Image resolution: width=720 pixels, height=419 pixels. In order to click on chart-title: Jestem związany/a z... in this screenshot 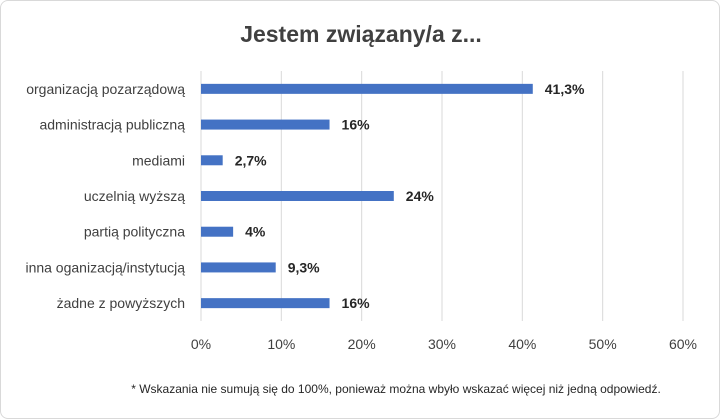, I will do `click(361, 34)`.